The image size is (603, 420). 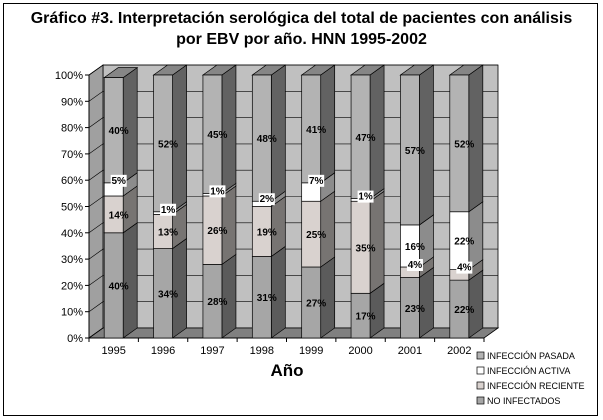 I want to click on data-label: 17%, so click(x=366, y=317).